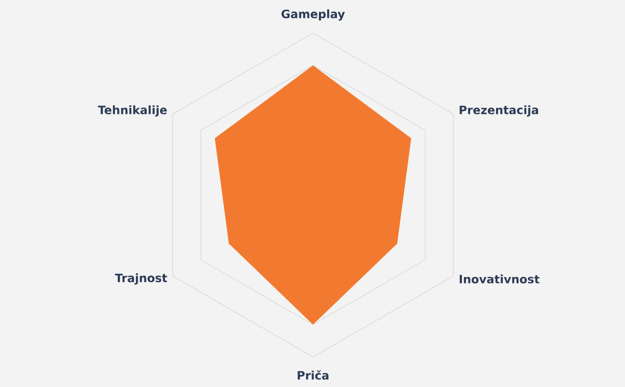  What do you see at coordinates (313, 15) in the screenshot?
I see `spoke-label: Gameplay` at bounding box center [313, 15].